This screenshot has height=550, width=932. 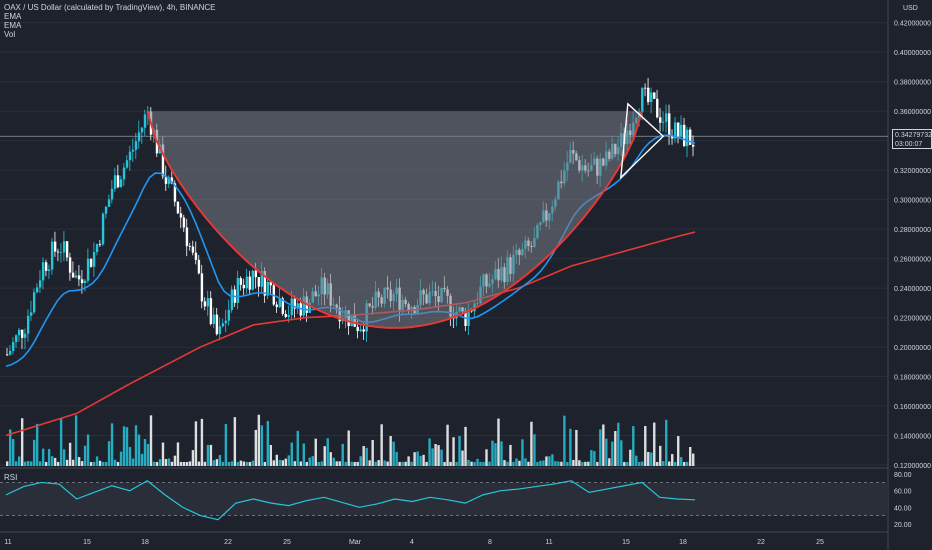 I want to click on legend-volume: Vol, so click(x=10, y=34).